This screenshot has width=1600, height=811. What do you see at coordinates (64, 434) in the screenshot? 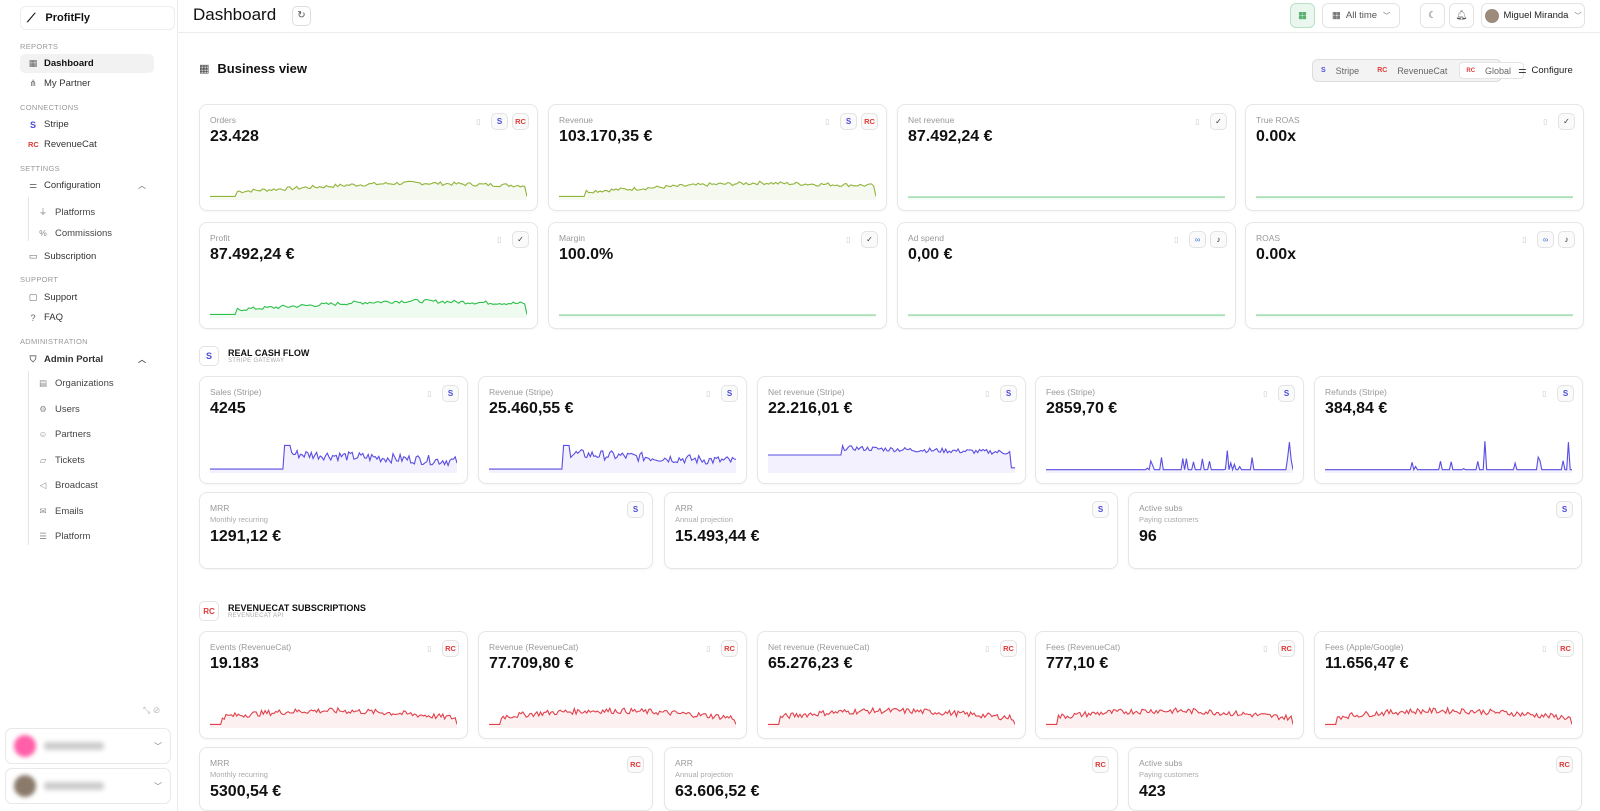
I see `sidebar-item-partners: ☺ Partners` at bounding box center [64, 434].